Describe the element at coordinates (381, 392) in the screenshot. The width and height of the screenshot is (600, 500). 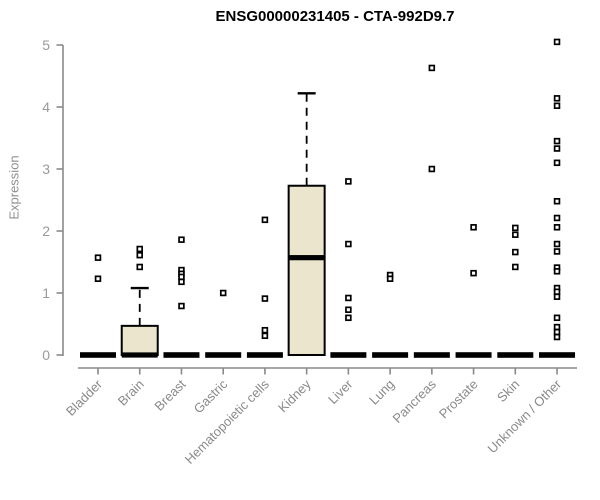
I see `svg-text: Lung` at that location.